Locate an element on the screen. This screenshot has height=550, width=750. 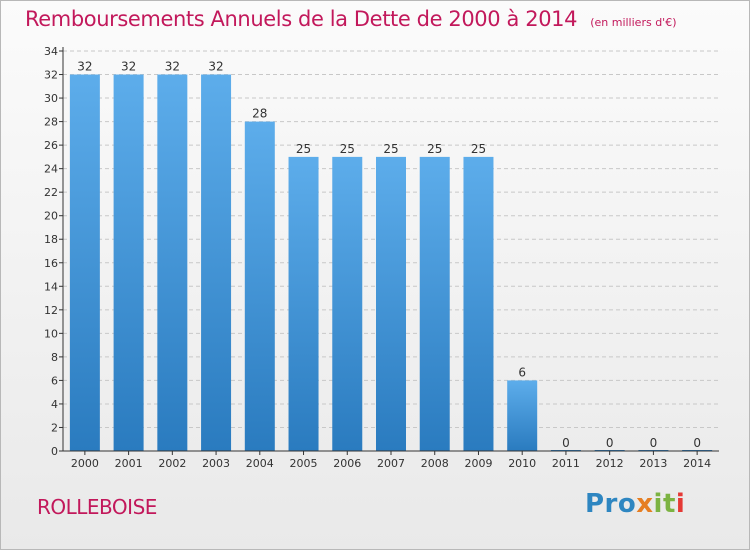
logo-part-4: i is located at coordinates (680, 504).